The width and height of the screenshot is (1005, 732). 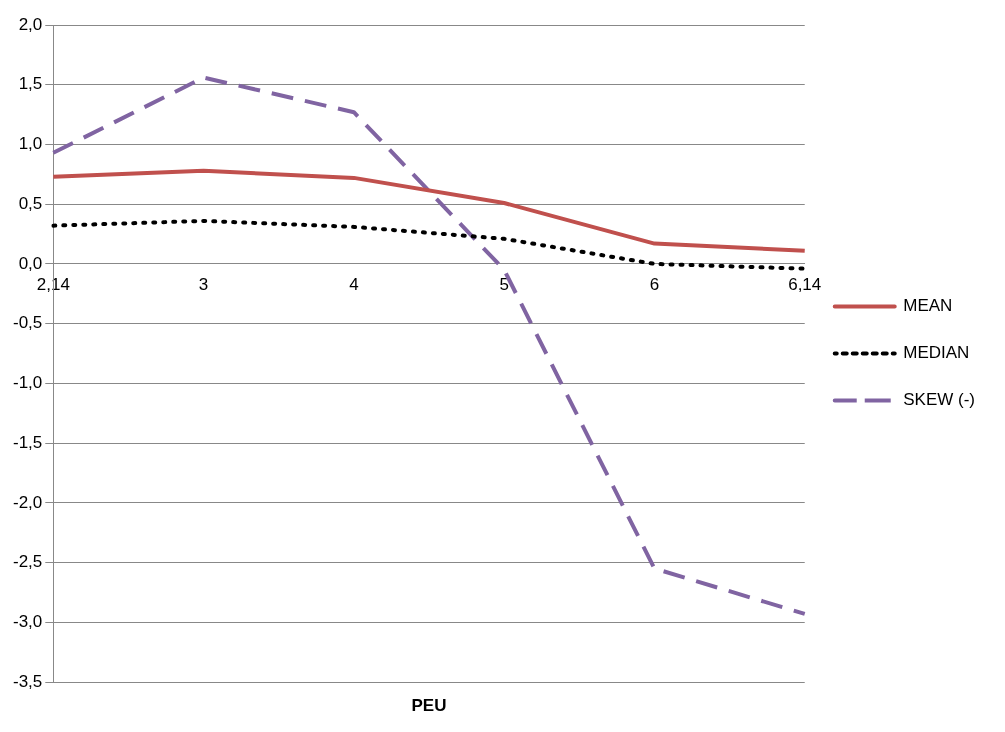 I want to click on y-tick-label: -3,5, so click(x=28, y=681).